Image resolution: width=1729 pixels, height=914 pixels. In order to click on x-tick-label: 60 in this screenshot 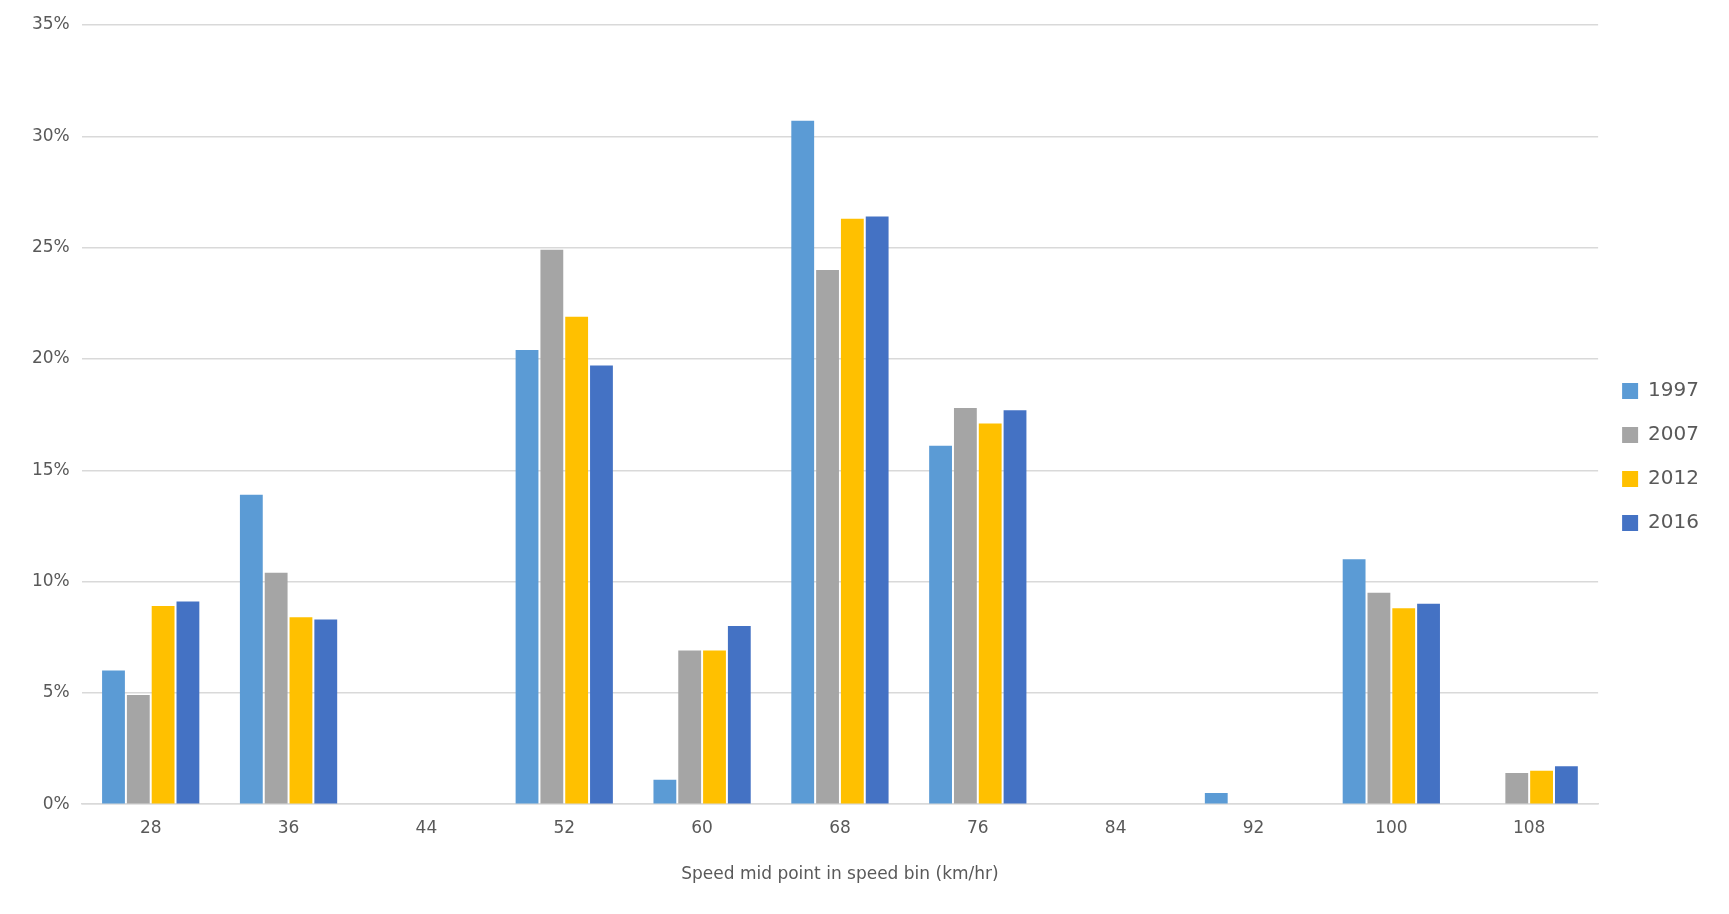, I will do `click(702, 826)`.